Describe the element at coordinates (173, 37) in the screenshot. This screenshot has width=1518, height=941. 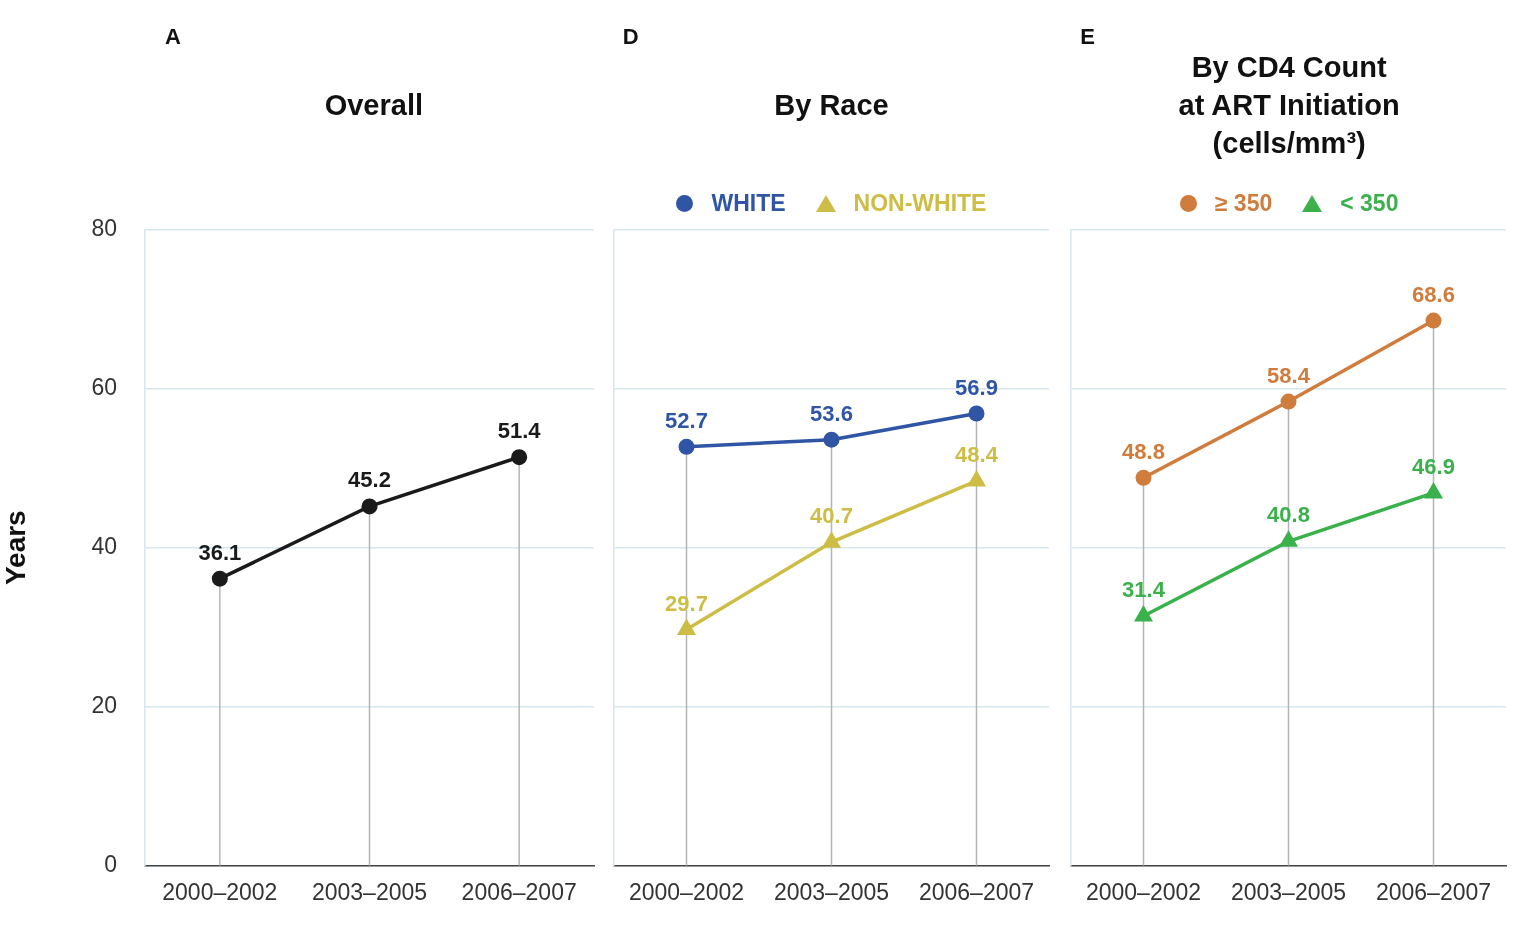
I see `text: A` at that location.